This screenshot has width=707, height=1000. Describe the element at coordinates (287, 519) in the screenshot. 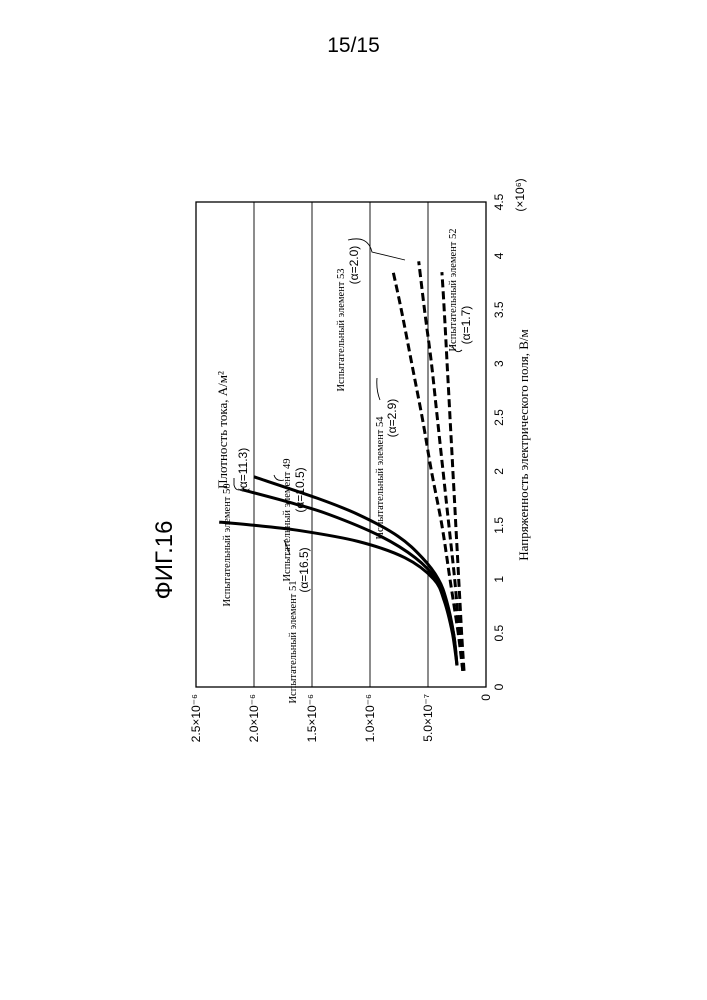

I see `series-49-name: Испытательный элемент 49` at that location.